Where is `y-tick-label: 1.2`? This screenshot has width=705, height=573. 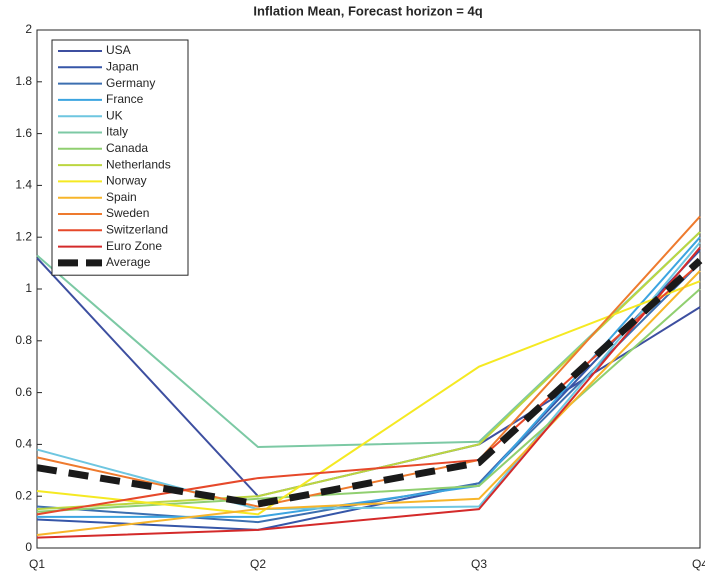
y-tick-label: 1.2 is located at coordinates (23, 236).